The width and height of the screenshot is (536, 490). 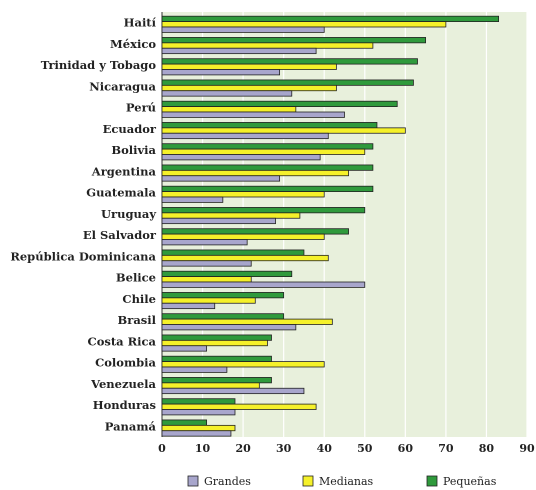 I want to click on x-tick-label: 90, so click(x=527, y=448).